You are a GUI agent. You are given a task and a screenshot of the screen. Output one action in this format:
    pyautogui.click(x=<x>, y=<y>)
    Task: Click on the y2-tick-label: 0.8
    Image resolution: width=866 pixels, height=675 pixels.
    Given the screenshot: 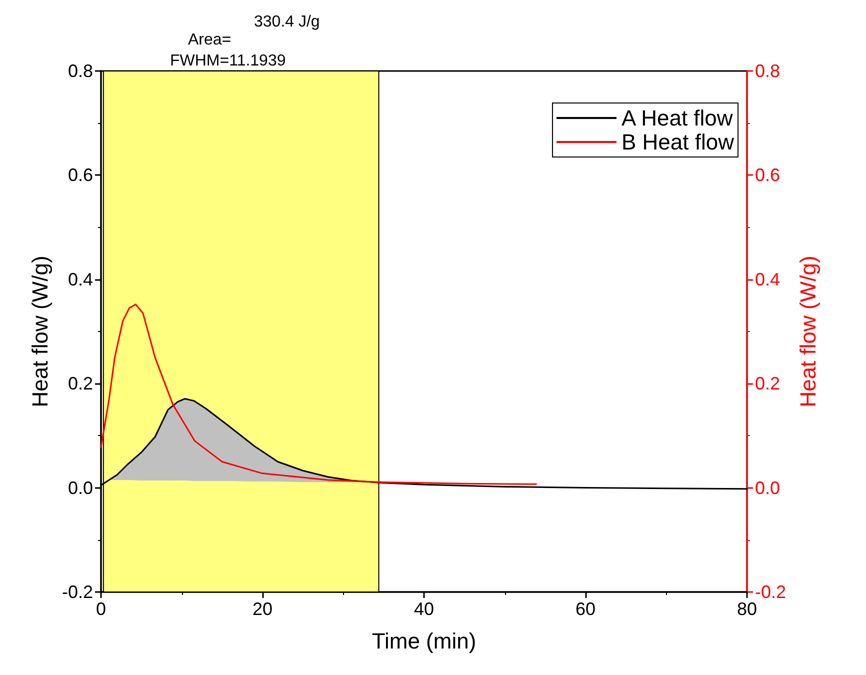 What is the action you would take?
    pyautogui.click(x=767, y=71)
    